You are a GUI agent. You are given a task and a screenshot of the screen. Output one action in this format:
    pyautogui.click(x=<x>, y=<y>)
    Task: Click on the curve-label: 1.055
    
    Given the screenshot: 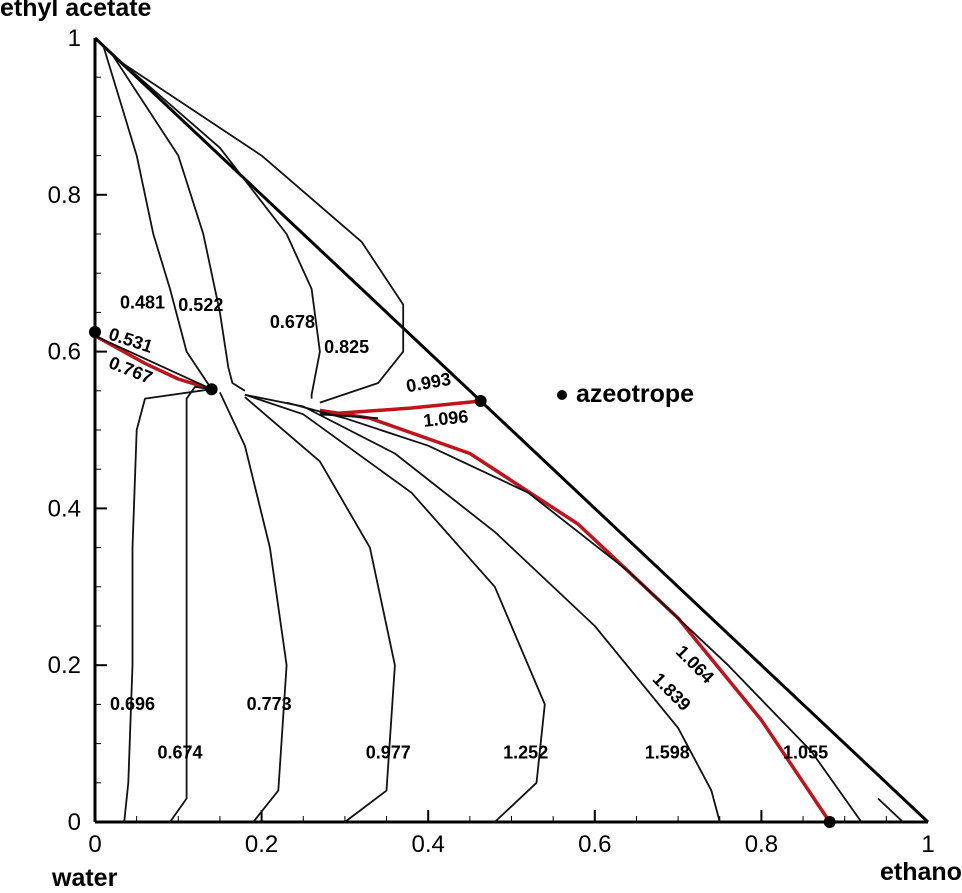 What is the action you would take?
    pyautogui.click(x=805, y=752)
    